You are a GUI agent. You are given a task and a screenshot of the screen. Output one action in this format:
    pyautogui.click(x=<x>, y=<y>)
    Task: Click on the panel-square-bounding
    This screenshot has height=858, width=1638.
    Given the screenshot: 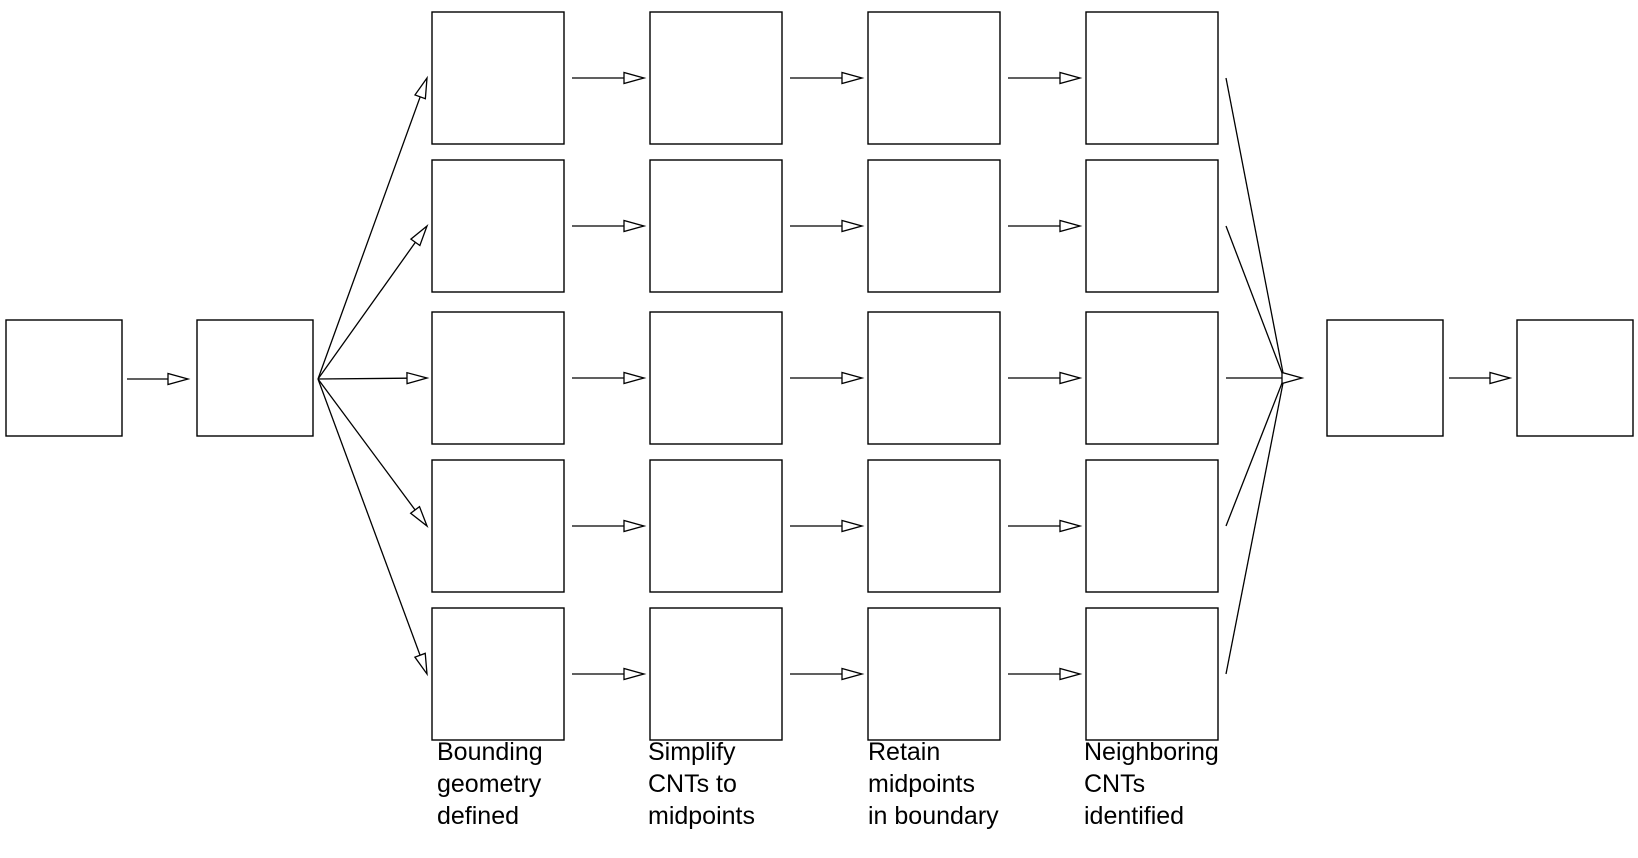 What is the action you would take?
    pyautogui.click(x=498, y=78)
    